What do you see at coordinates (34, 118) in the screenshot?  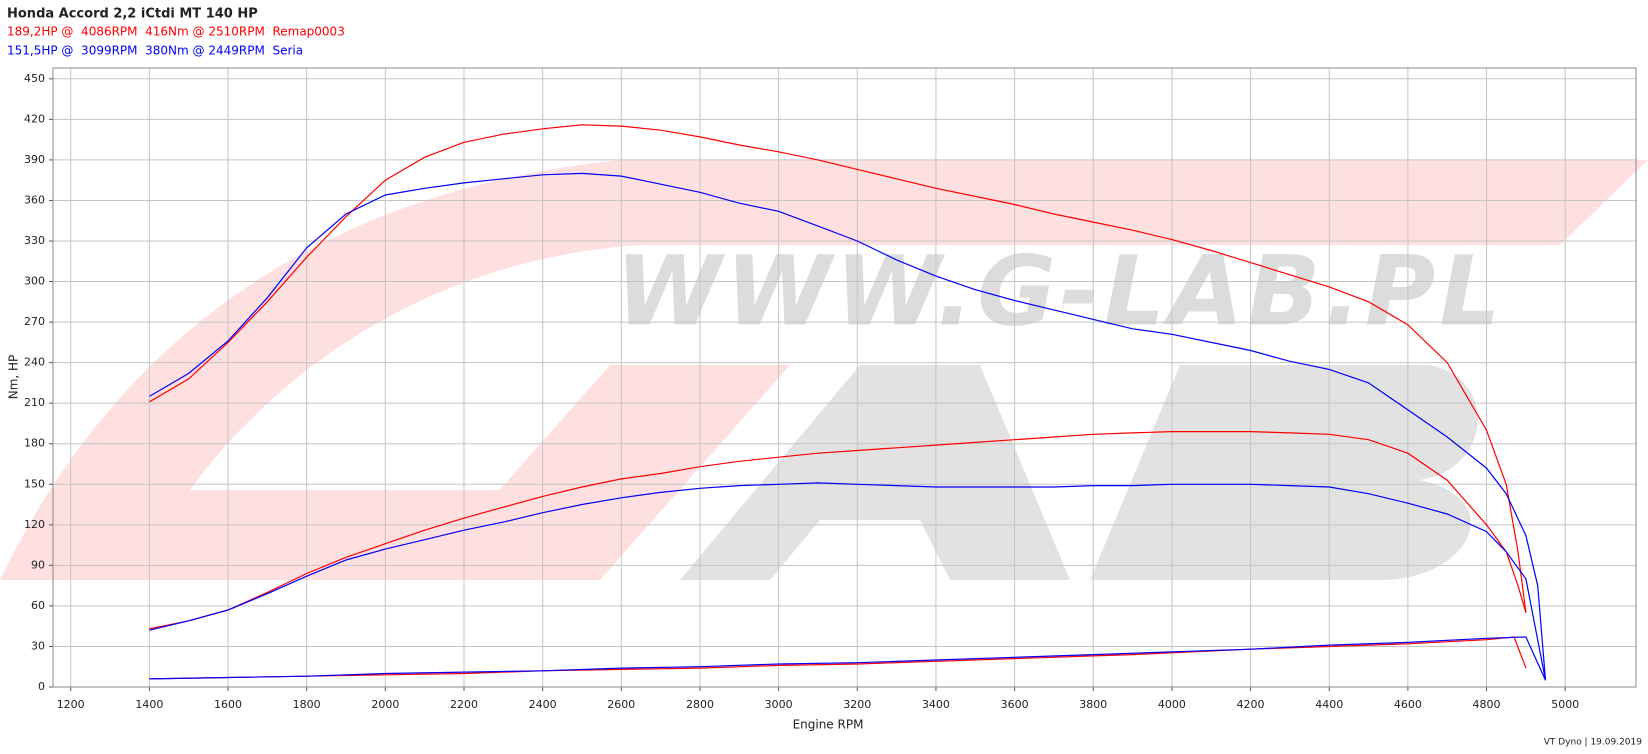 I see `y-tick-label: 420` at bounding box center [34, 118].